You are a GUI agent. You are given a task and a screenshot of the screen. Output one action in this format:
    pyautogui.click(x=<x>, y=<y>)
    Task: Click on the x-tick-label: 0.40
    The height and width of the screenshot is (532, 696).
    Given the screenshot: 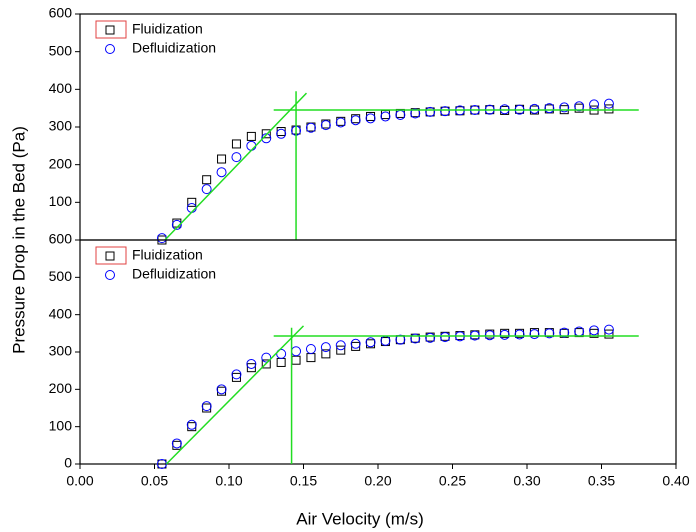 What is the action you would take?
    pyautogui.click(x=675, y=481)
    